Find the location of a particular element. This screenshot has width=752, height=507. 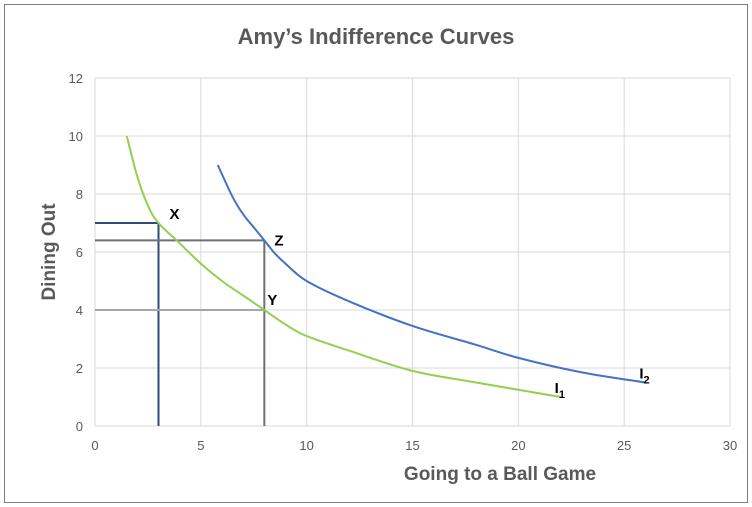

x-tick-label: 15 is located at coordinates (412, 445).